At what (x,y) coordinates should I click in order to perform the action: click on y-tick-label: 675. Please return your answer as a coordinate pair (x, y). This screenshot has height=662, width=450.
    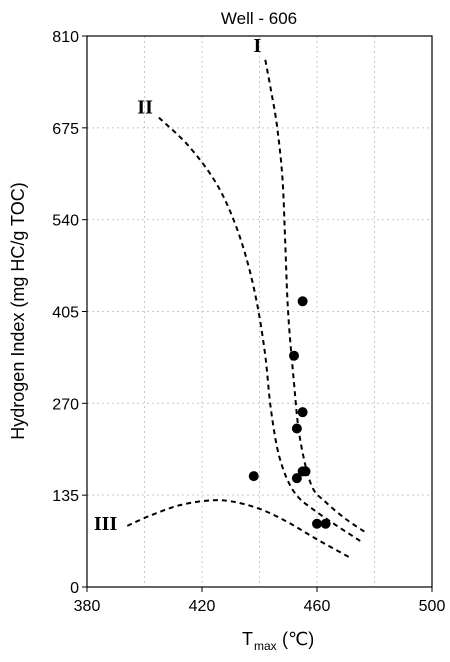
    Looking at the image, I should click on (65, 129).